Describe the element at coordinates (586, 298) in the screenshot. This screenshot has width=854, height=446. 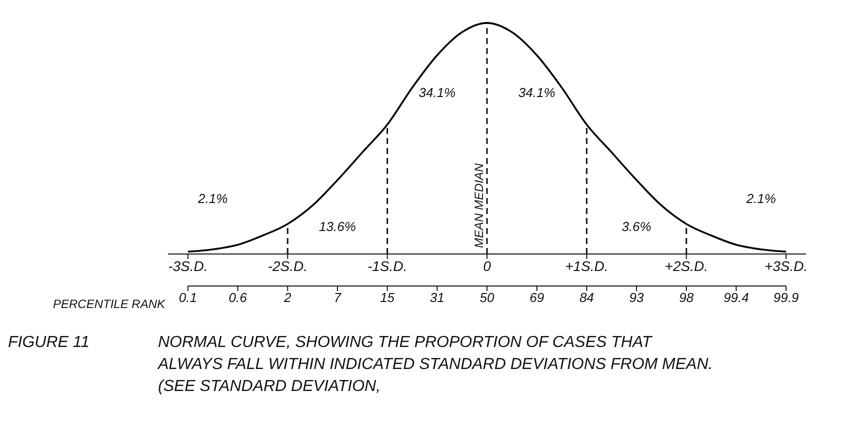
I see `text: 84` at that location.